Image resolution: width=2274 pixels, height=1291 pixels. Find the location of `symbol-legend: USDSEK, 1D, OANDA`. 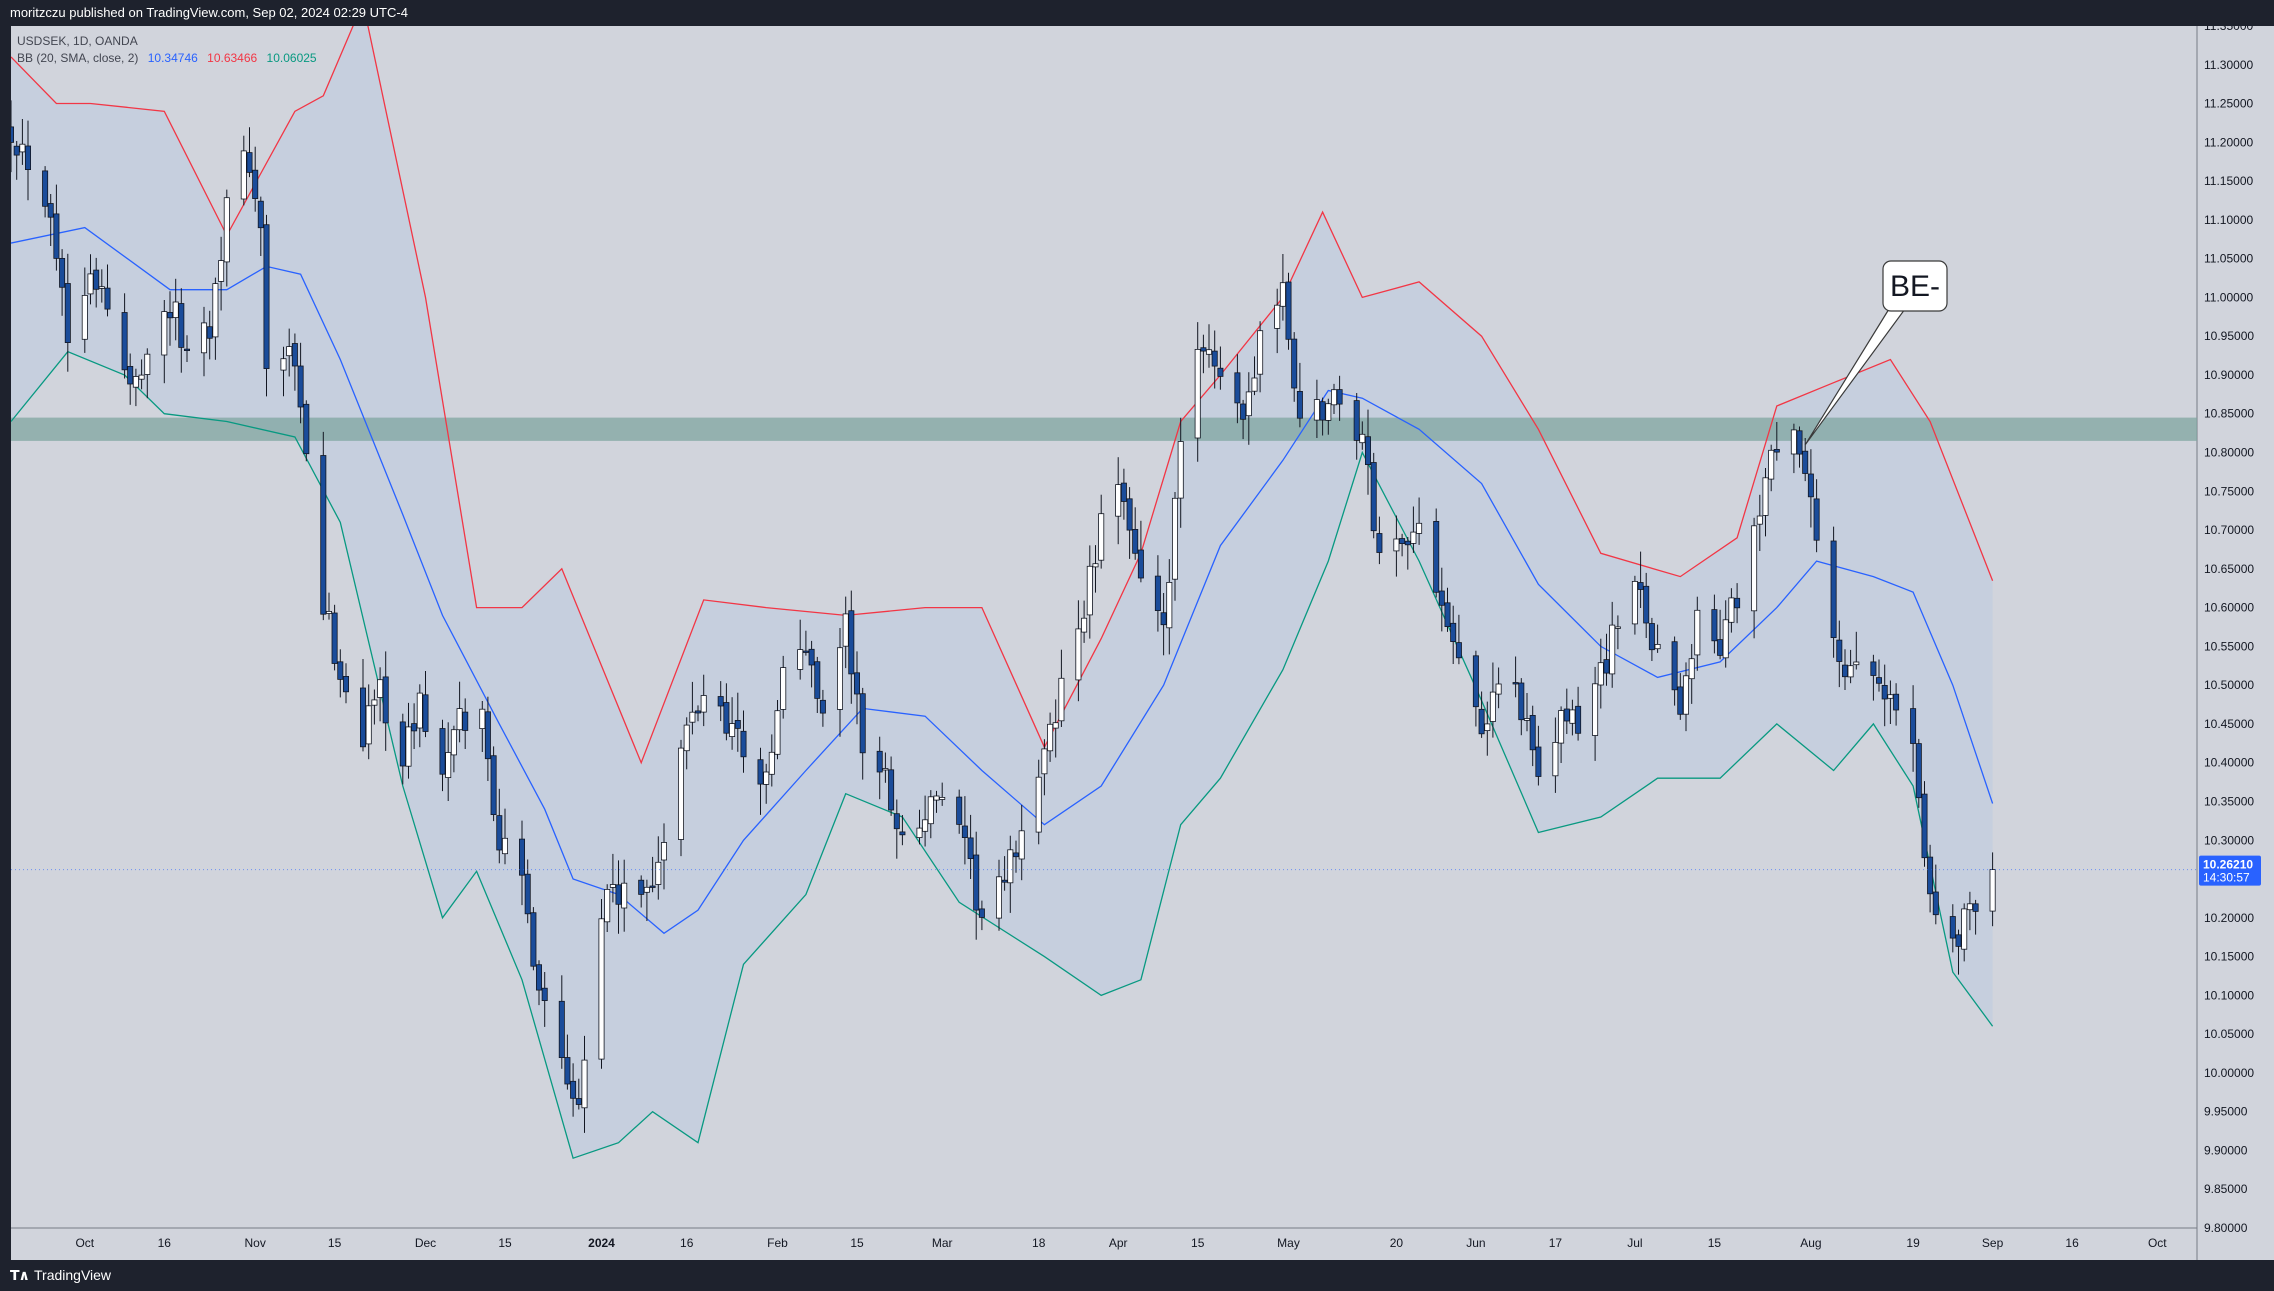

symbol-legend: USDSEK, 1D, OANDA is located at coordinates (77, 41).